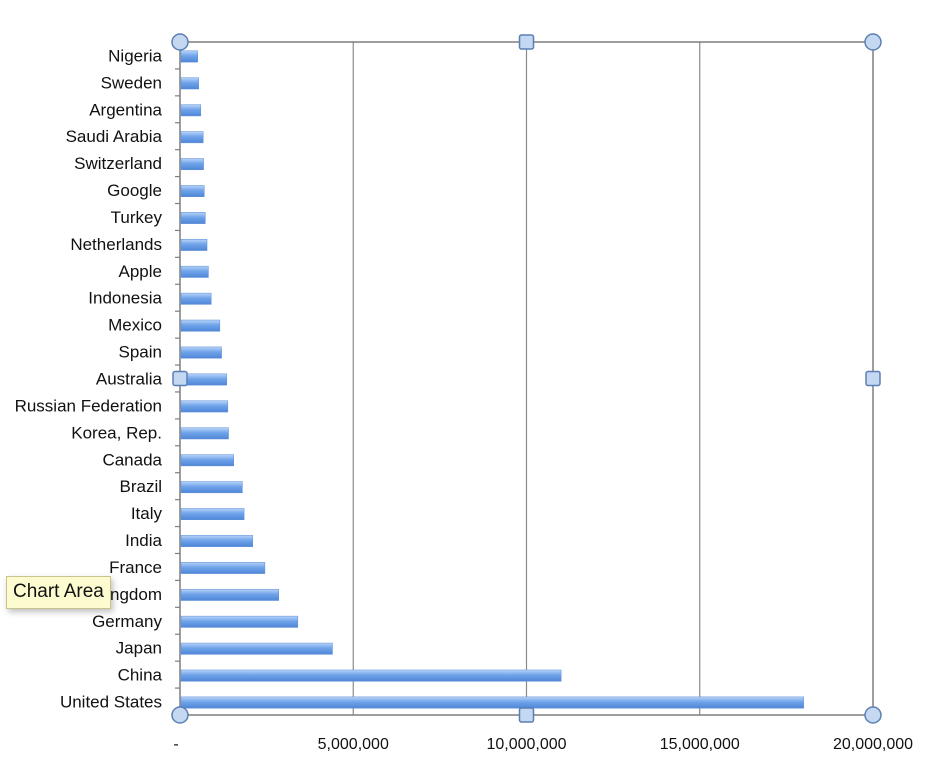 The image size is (952, 764). What do you see at coordinates (118, 163) in the screenshot?
I see `category-label: Switzerland` at bounding box center [118, 163].